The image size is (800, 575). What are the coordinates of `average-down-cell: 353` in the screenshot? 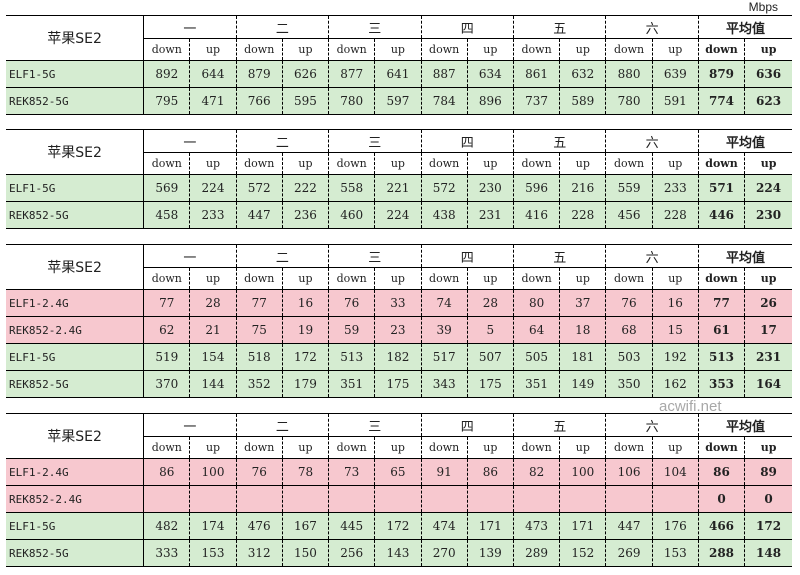 It's located at (722, 384).